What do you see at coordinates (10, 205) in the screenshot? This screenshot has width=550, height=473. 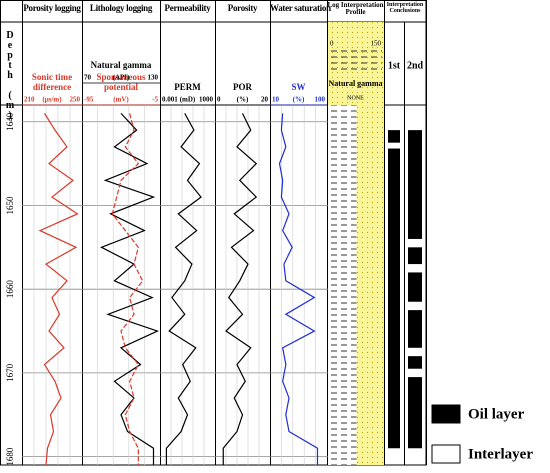 I see `depth-tick-label: 1650` at bounding box center [10, 205].